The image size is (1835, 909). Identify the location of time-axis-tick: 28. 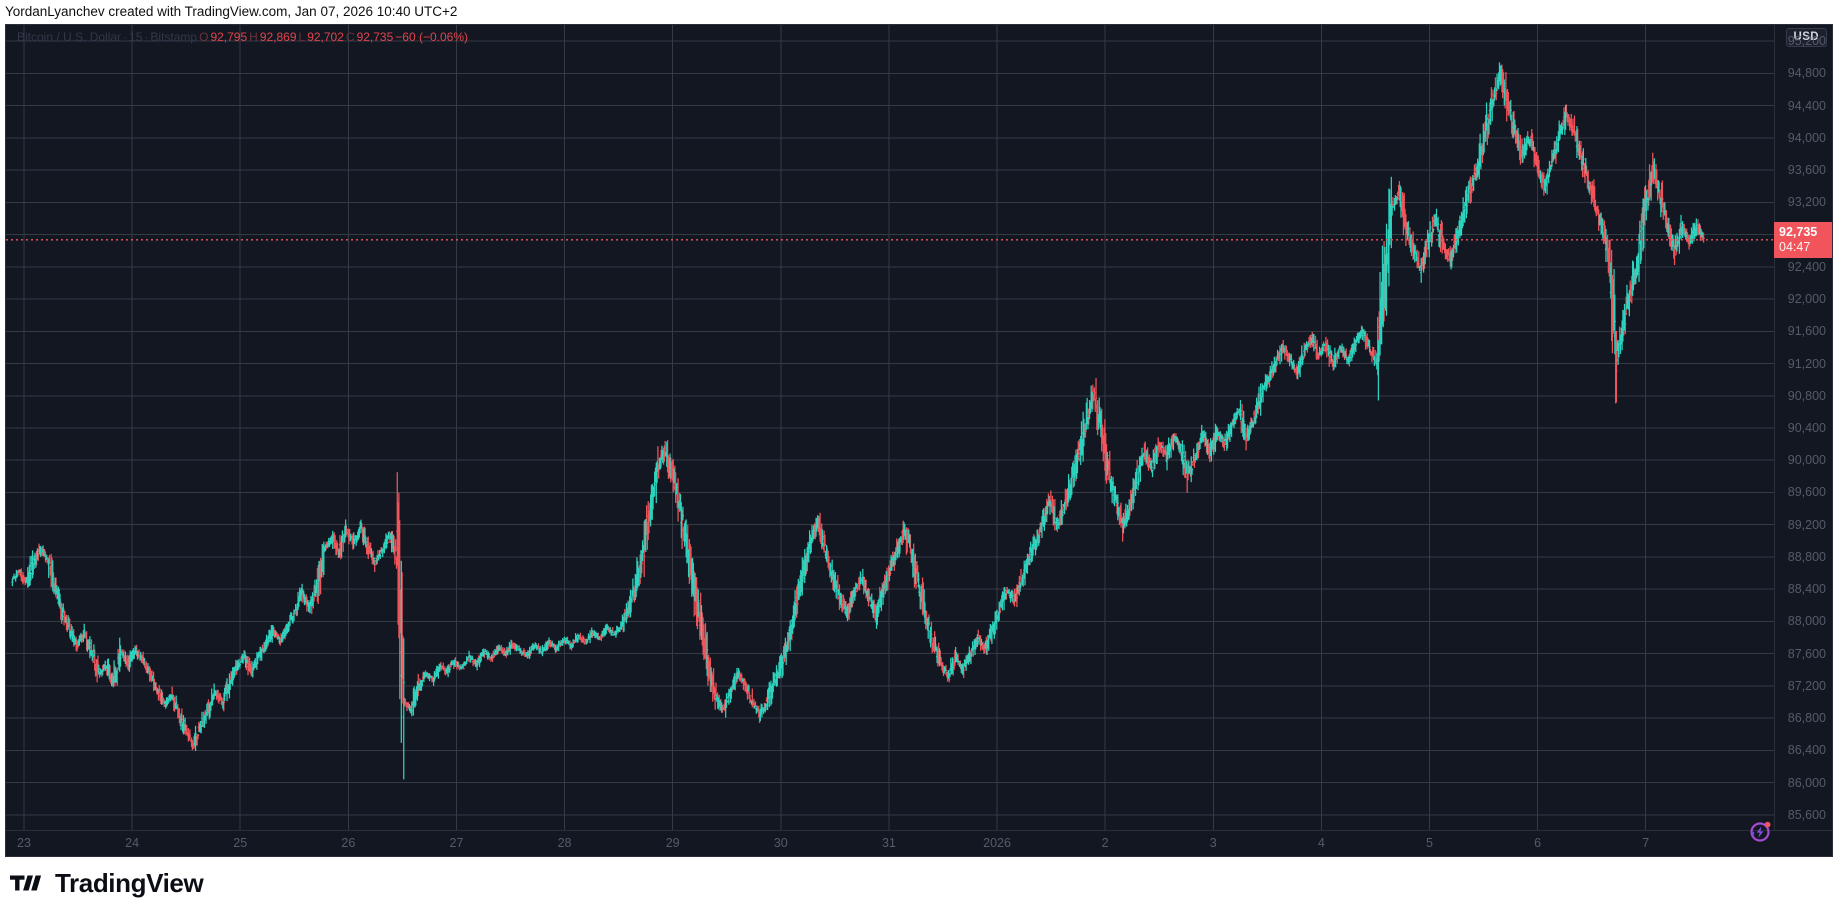
(564, 843).